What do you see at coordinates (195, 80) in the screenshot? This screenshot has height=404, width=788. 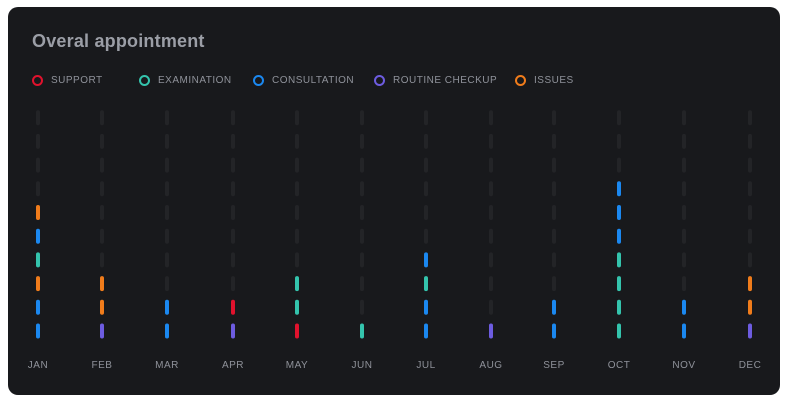 I see `legend-label: EXAMINATION` at bounding box center [195, 80].